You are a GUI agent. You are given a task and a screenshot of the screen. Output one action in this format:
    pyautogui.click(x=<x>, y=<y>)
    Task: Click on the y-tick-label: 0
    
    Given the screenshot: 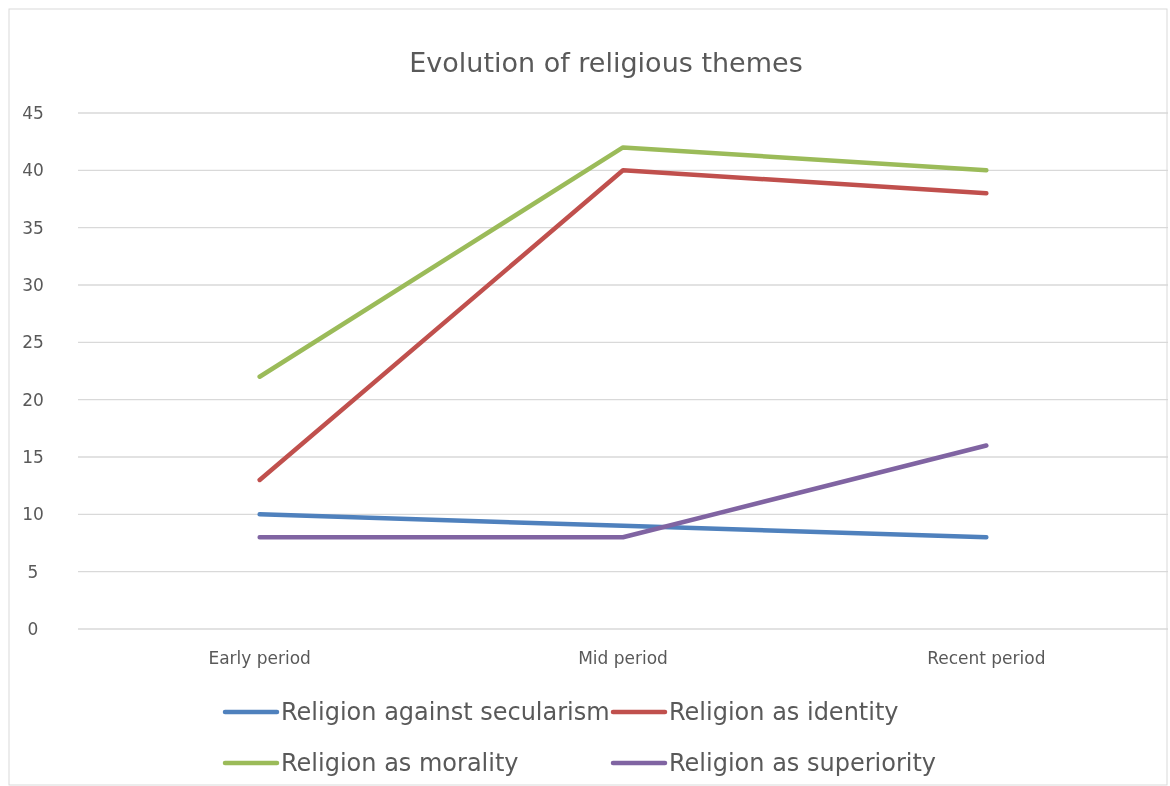 What is the action you would take?
    pyautogui.click(x=33, y=628)
    